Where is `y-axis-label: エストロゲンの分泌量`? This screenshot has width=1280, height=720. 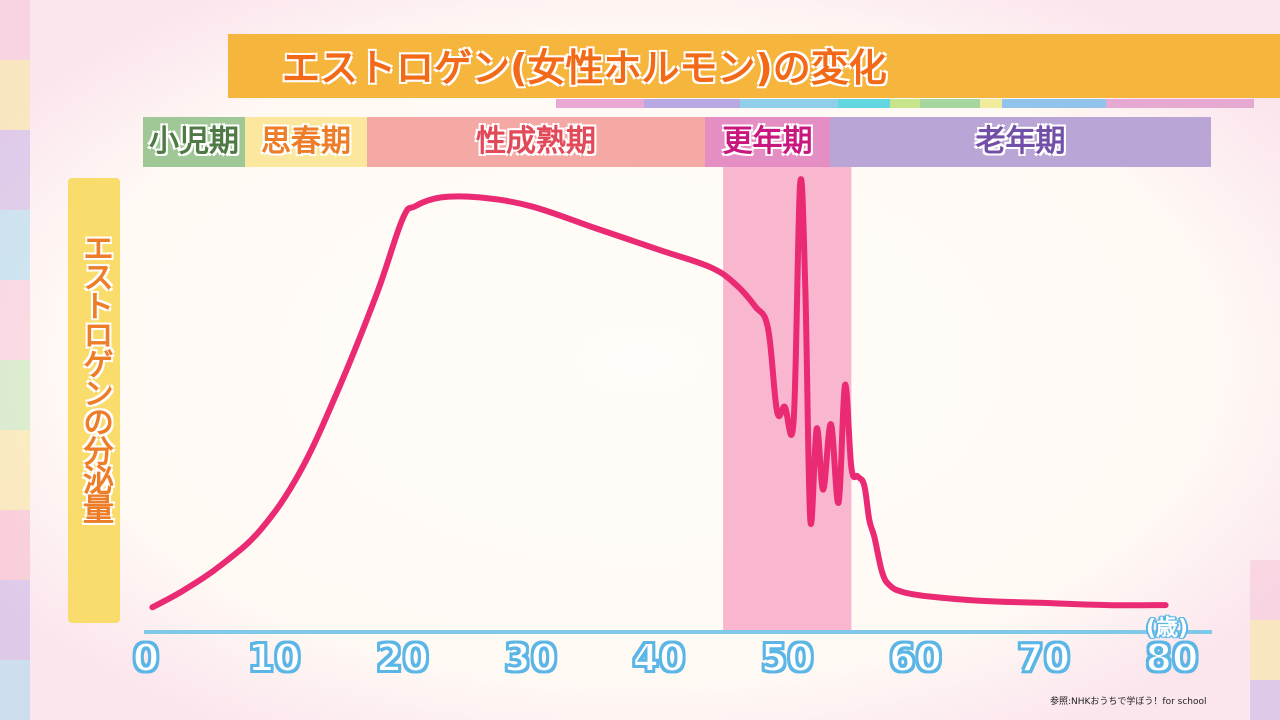 y-axis-label: エストロゲンの分泌量 is located at coordinates (95, 377).